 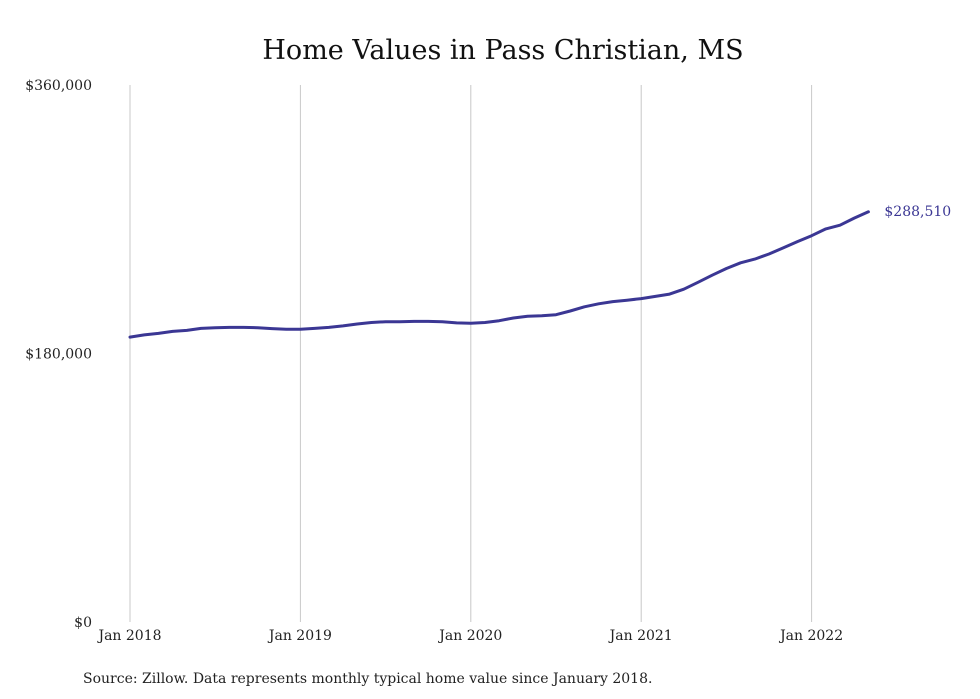 I want to click on y-tick-label: $180,000, so click(x=58, y=355).